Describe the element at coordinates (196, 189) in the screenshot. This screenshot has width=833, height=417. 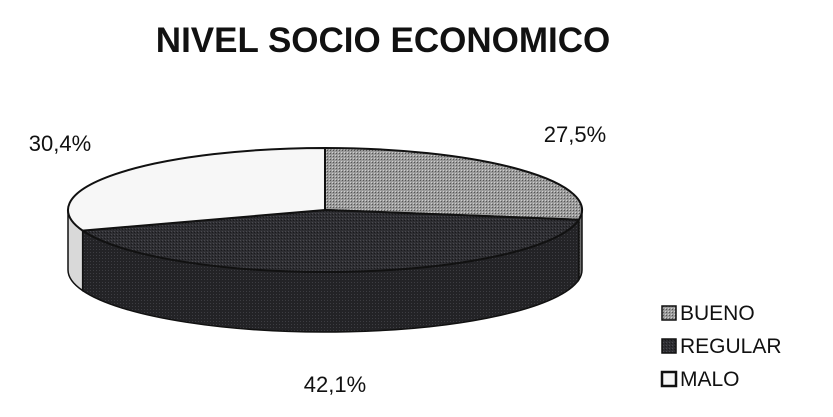
I see `pie-slice-malo` at that location.